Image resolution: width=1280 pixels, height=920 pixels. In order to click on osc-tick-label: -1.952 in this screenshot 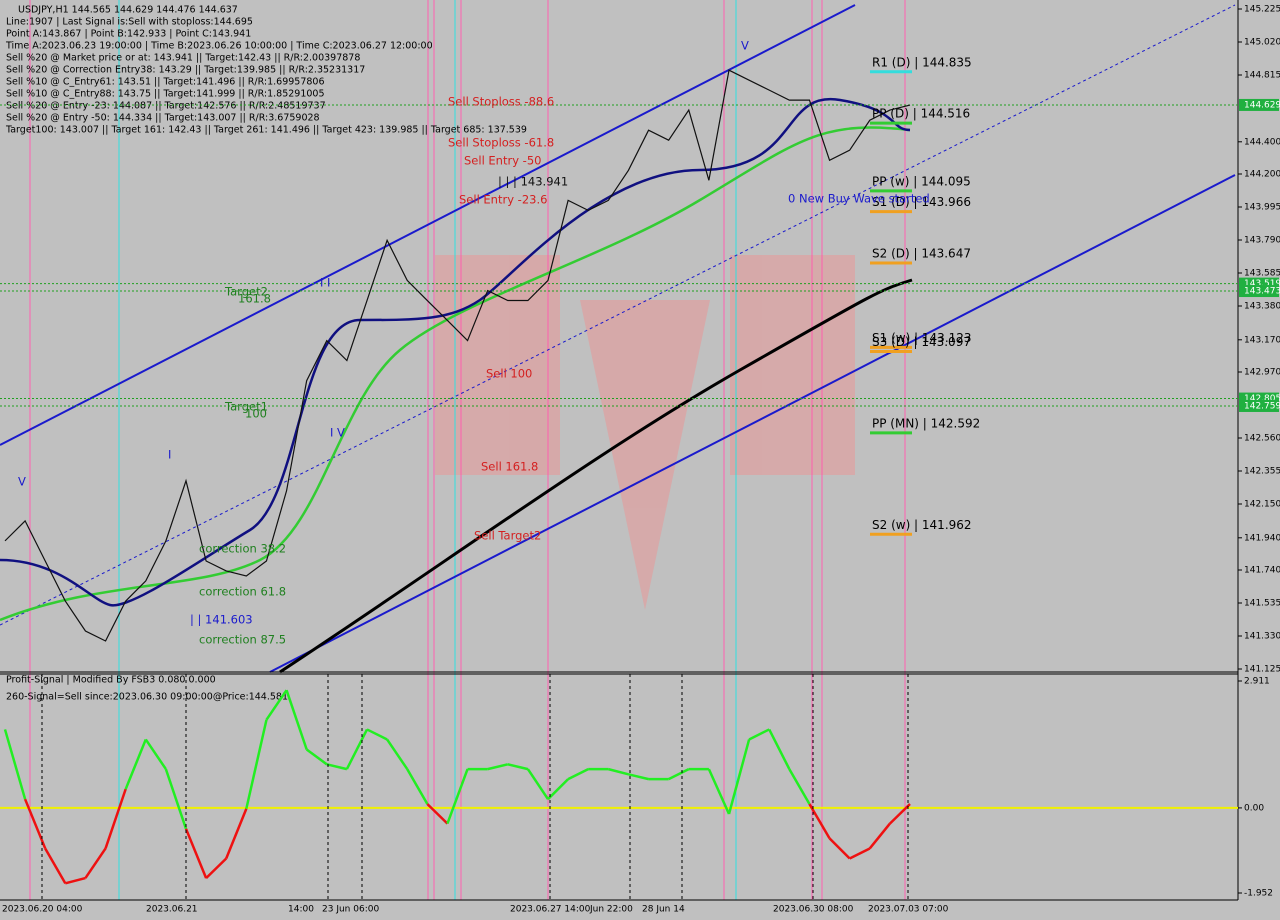, I will do `click(1258, 894)`.